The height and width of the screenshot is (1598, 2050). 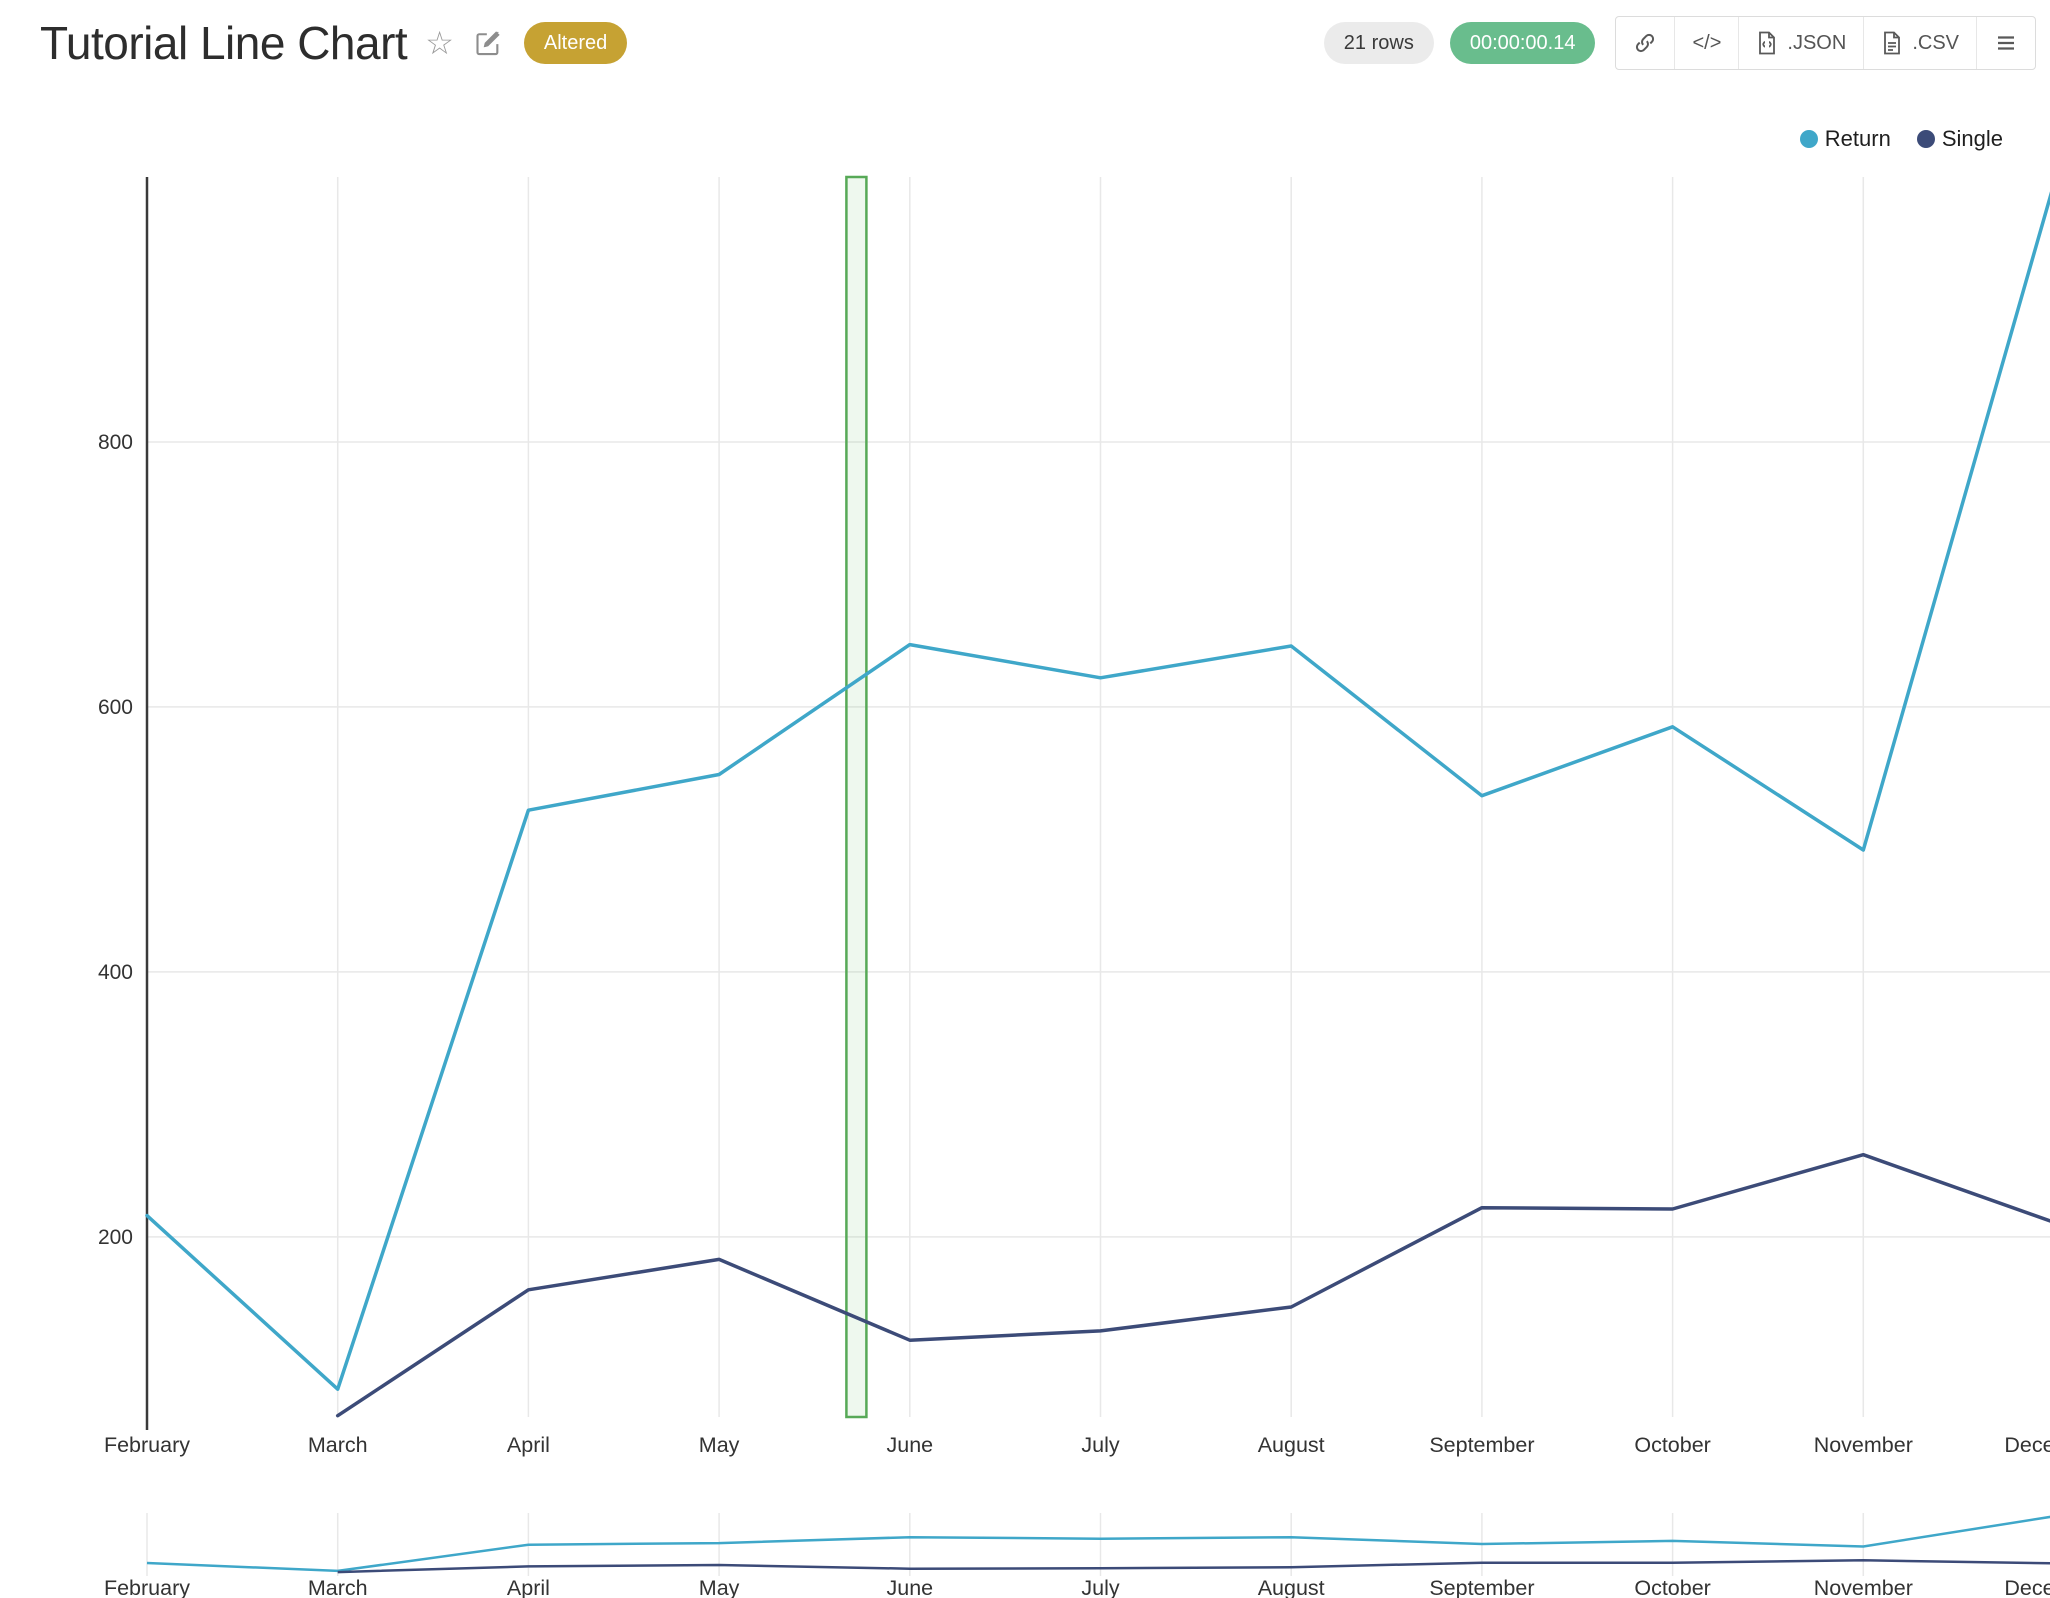 I want to click on csv-button-label: .CSV, so click(x=1935, y=42).